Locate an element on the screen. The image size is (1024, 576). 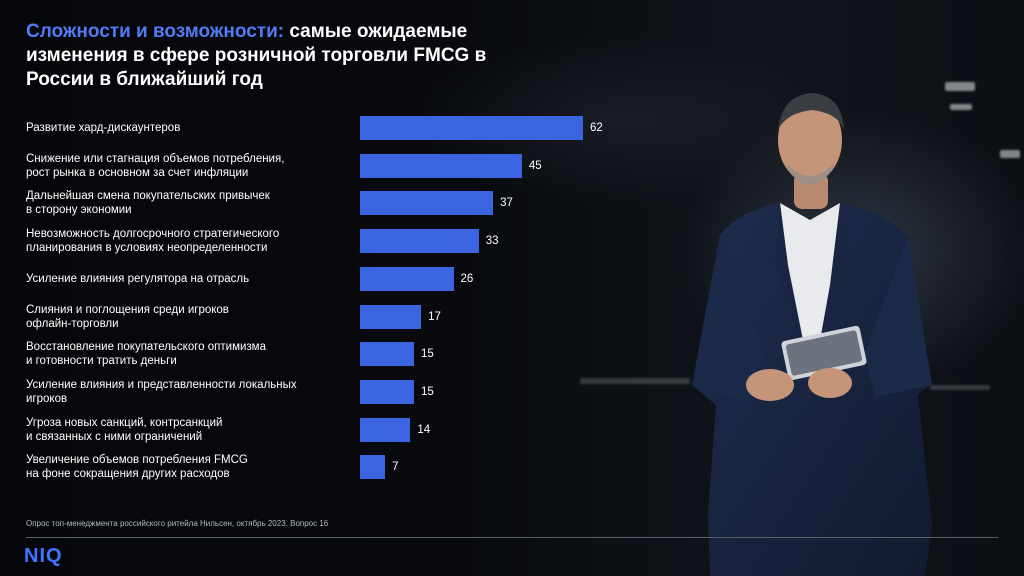
category-label-line: Дальнейшая смена покупательских привычек is located at coordinates (148, 196).